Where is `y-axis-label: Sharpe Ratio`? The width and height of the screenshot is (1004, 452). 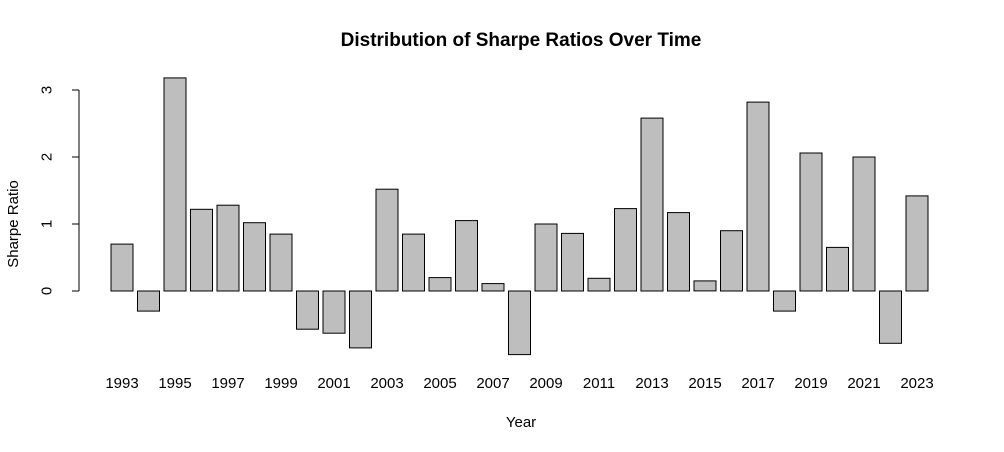
y-axis-label: Sharpe Ratio is located at coordinates (13, 224).